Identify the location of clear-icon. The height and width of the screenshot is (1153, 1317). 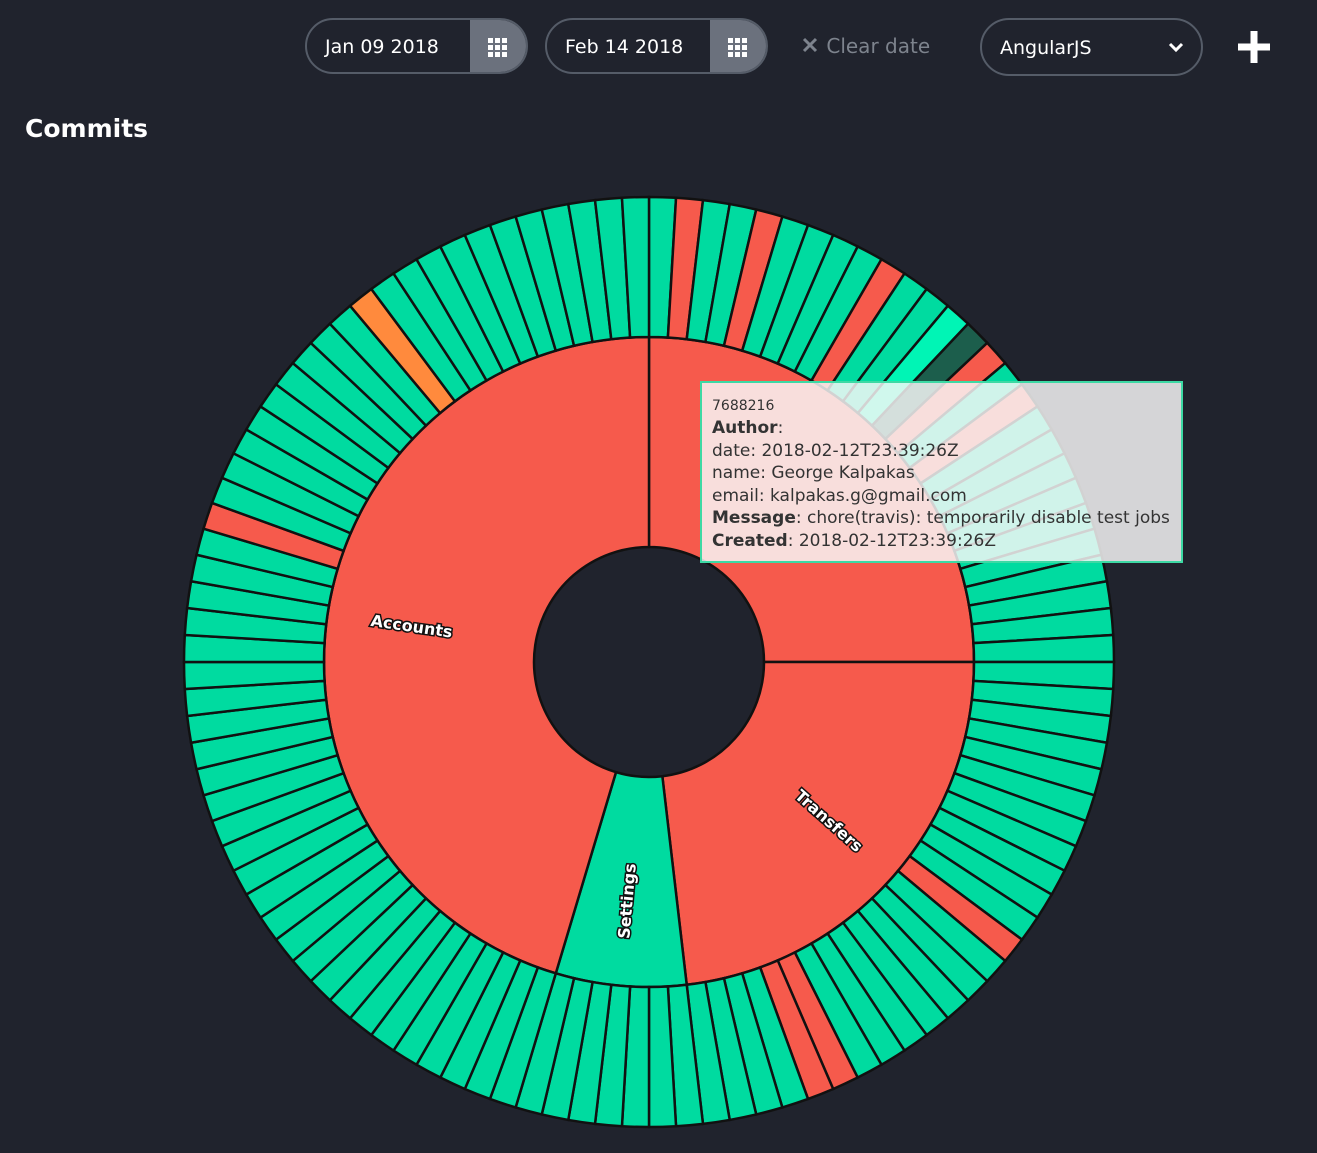
(810, 45).